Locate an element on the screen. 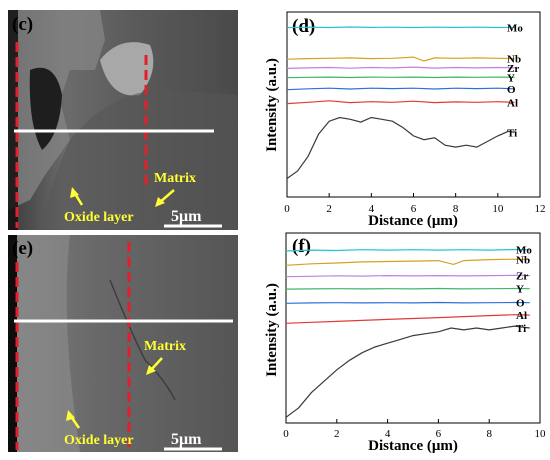  x-tick-label-d: 12 is located at coordinates (540, 209).